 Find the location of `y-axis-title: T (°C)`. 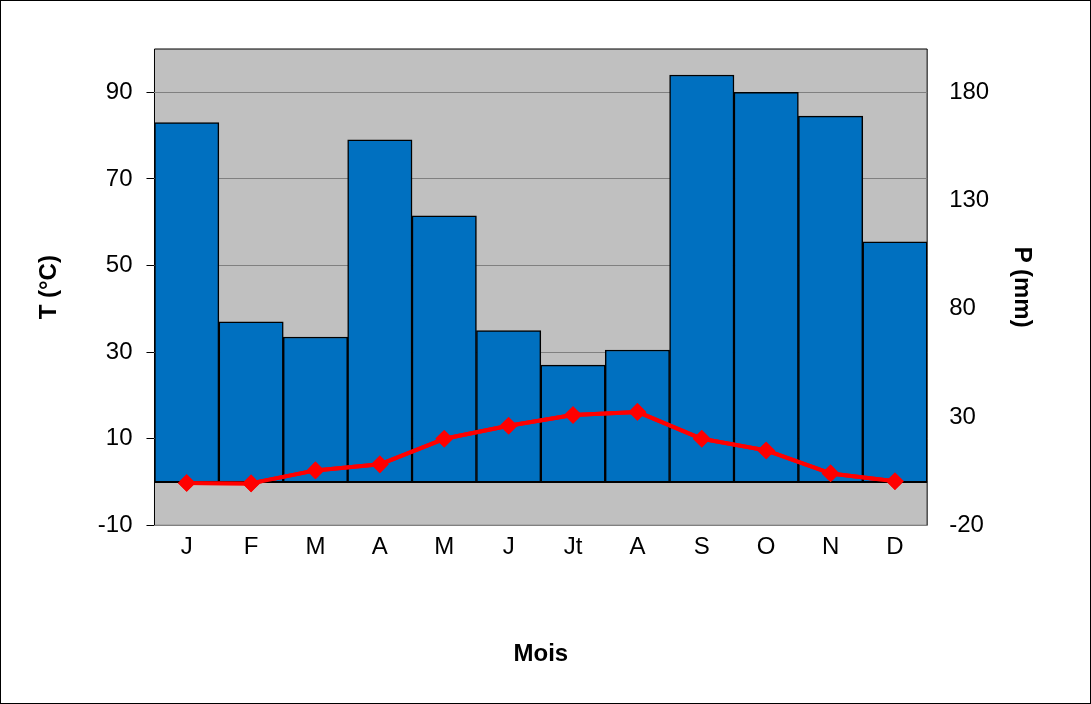

y-axis-title: T (°C) is located at coordinates (48, 287).